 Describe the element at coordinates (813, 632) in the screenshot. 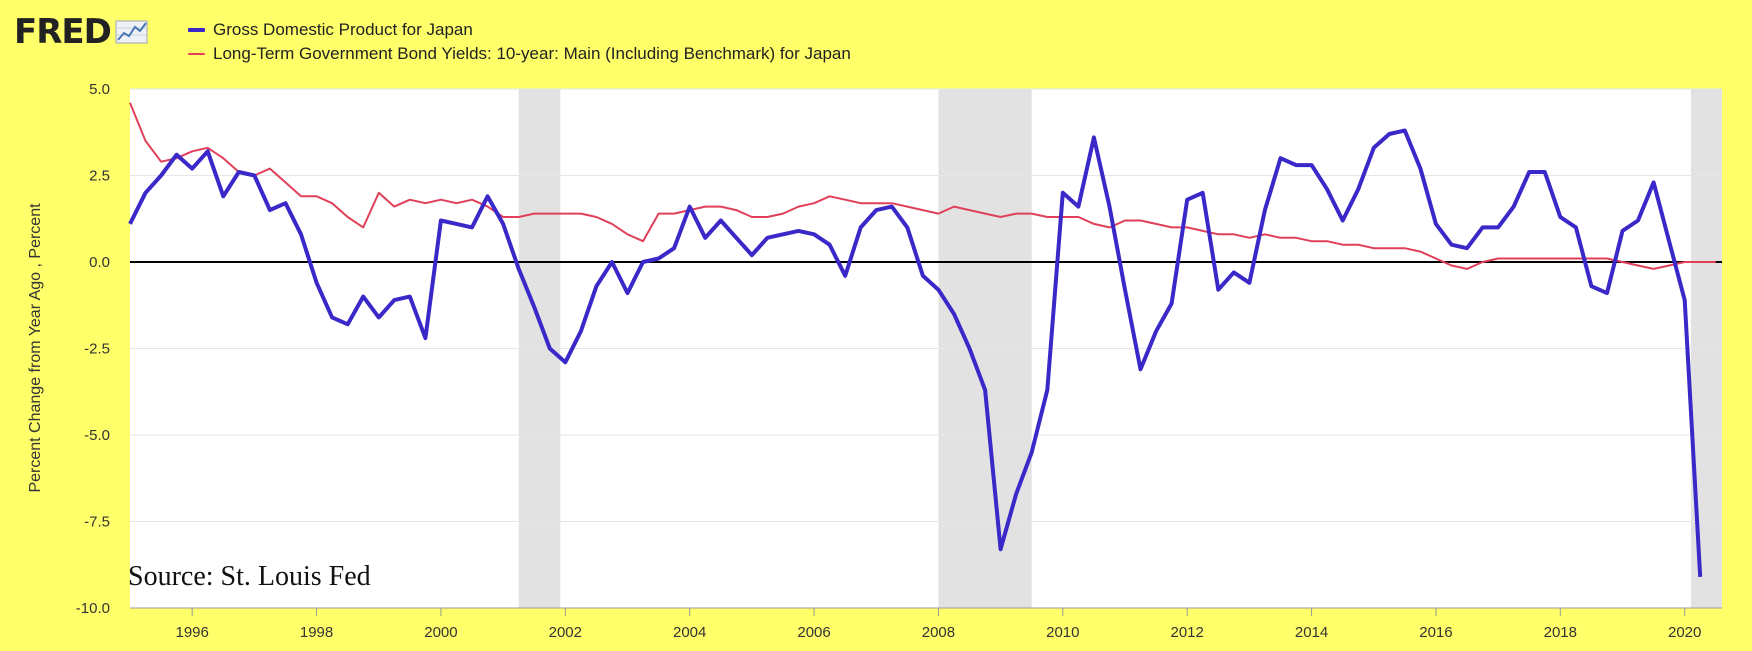

I see `x-tick-label: 2006` at that location.